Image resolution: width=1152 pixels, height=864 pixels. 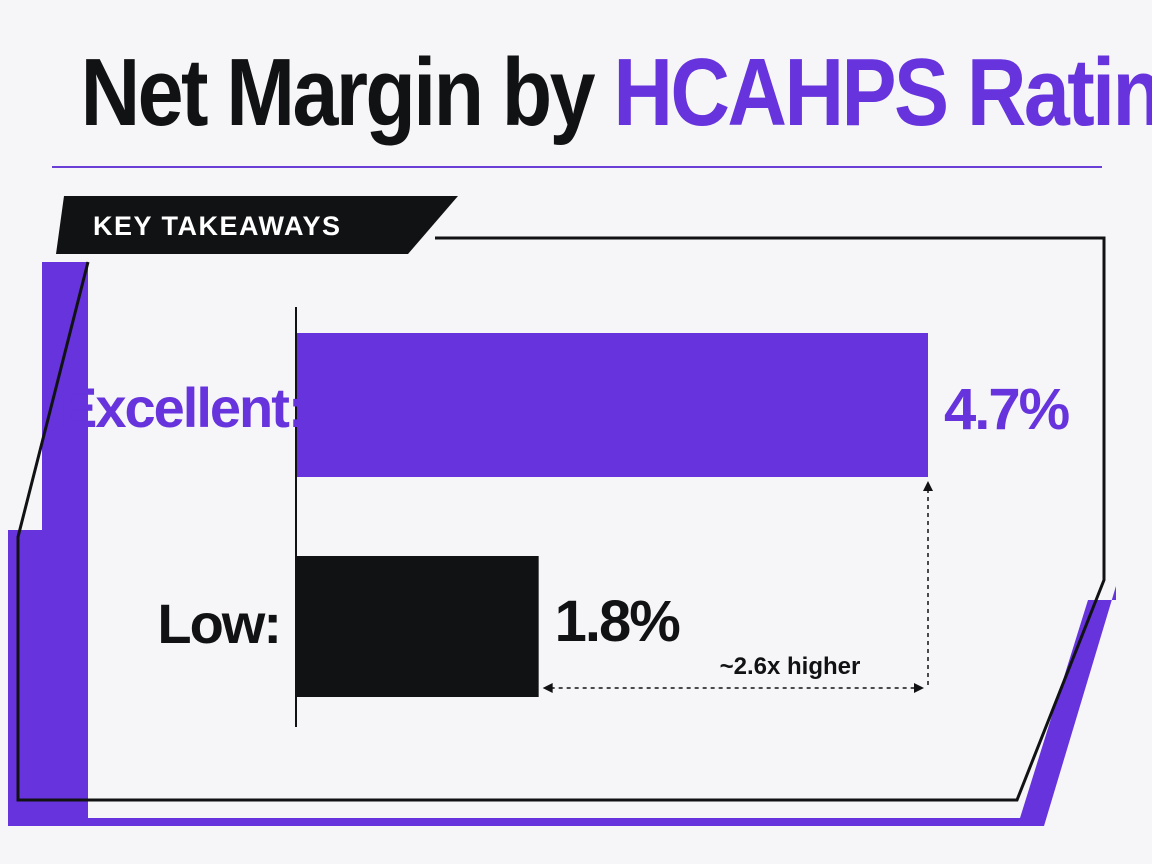 What do you see at coordinates (183, 407) in the screenshot?
I see `category-label-0: Excellent:` at bounding box center [183, 407].